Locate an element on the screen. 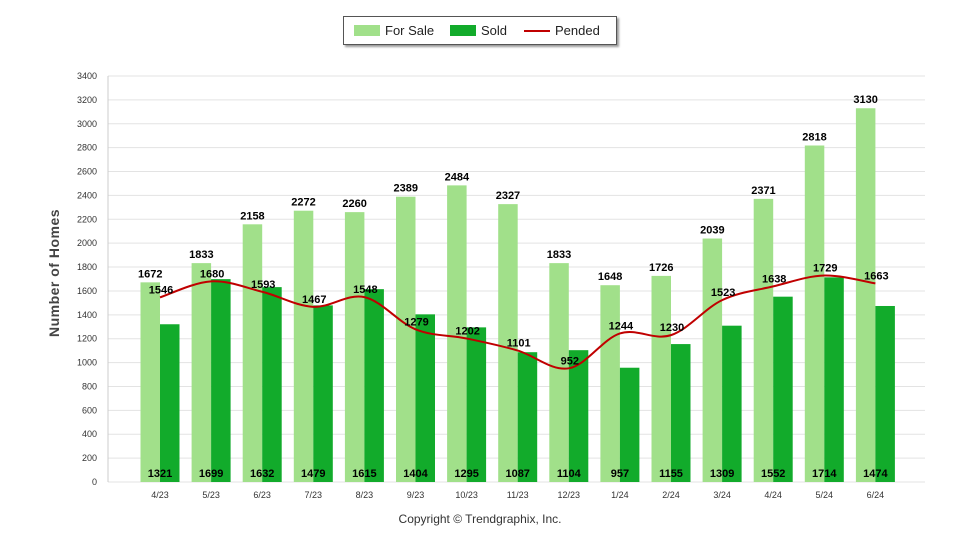 The width and height of the screenshot is (960, 550). pended-swatch is located at coordinates (537, 30).